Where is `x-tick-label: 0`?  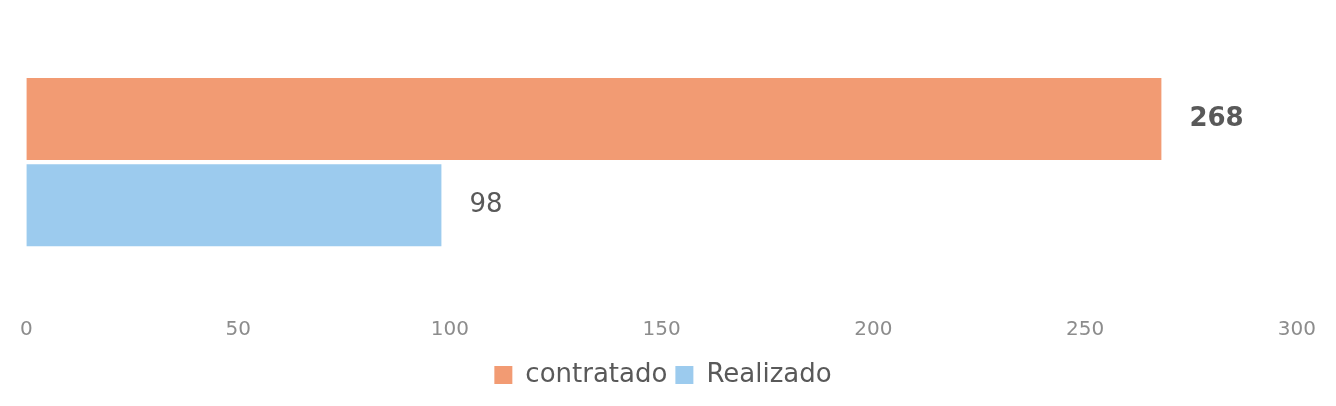 x-tick-label: 0 is located at coordinates (26, 328).